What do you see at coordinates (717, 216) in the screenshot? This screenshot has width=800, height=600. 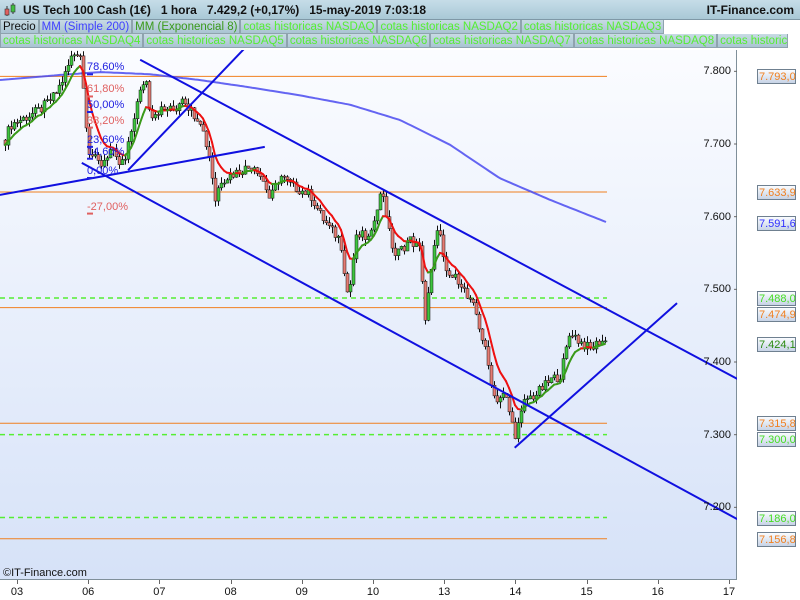 I see `y-tick-label: 7.600` at bounding box center [717, 216].